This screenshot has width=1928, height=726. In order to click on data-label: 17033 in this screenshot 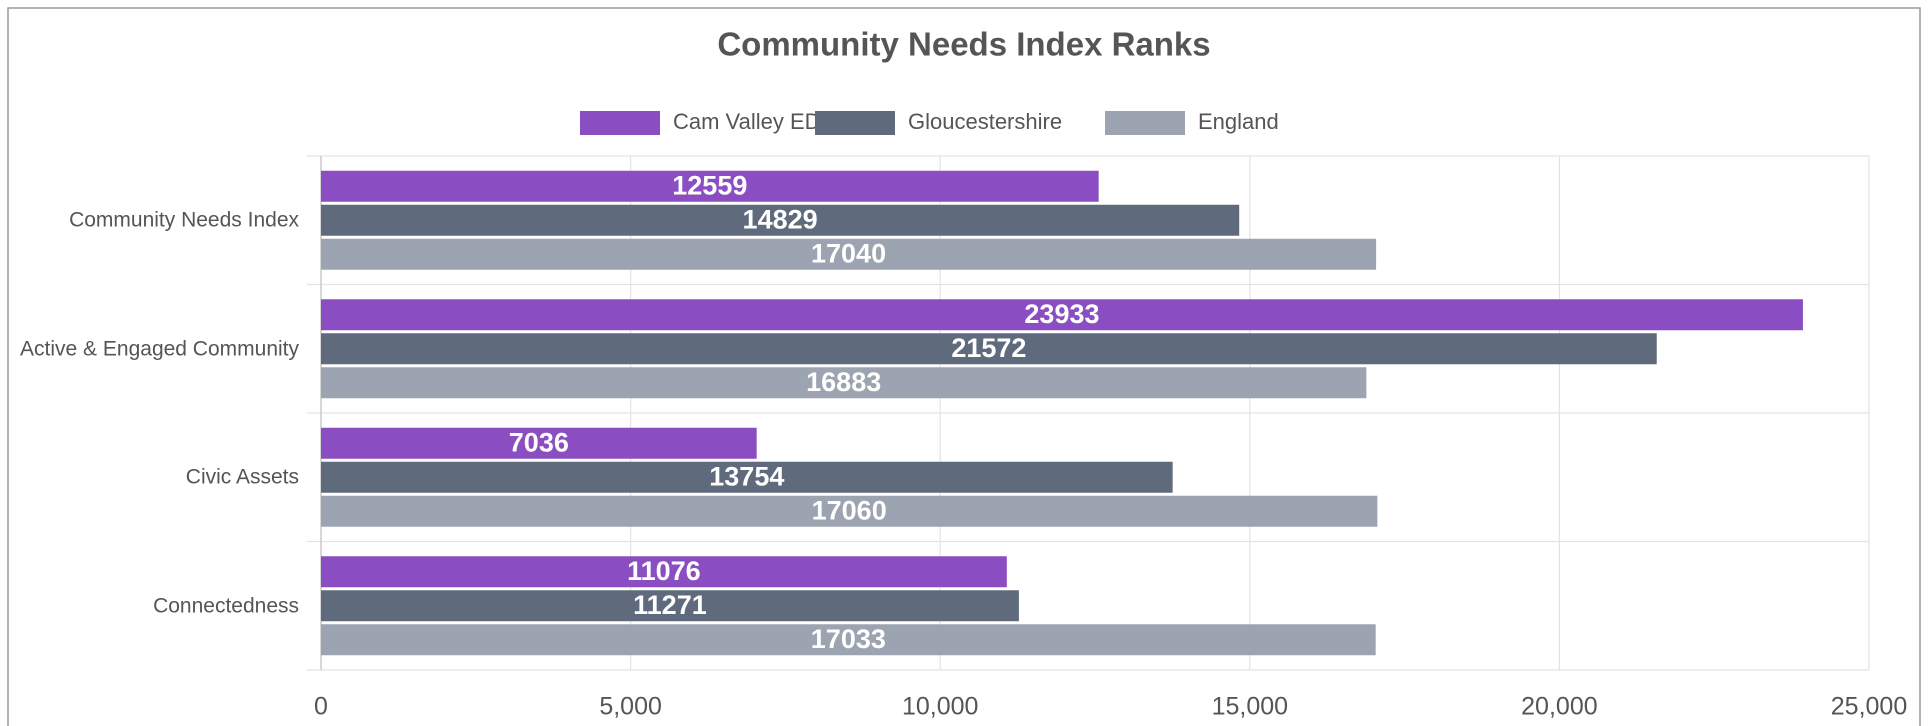, I will do `click(848, 639)`.